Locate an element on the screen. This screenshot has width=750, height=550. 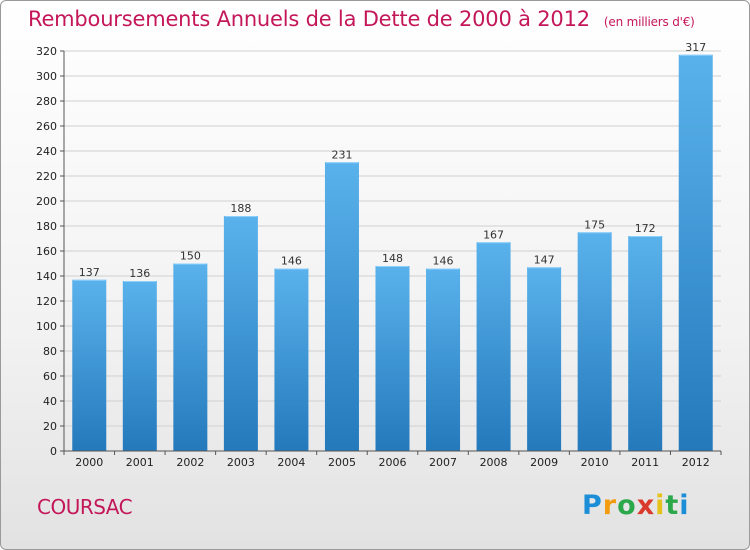
x-tick-label: 2001 is located at coordinates (140, 462).